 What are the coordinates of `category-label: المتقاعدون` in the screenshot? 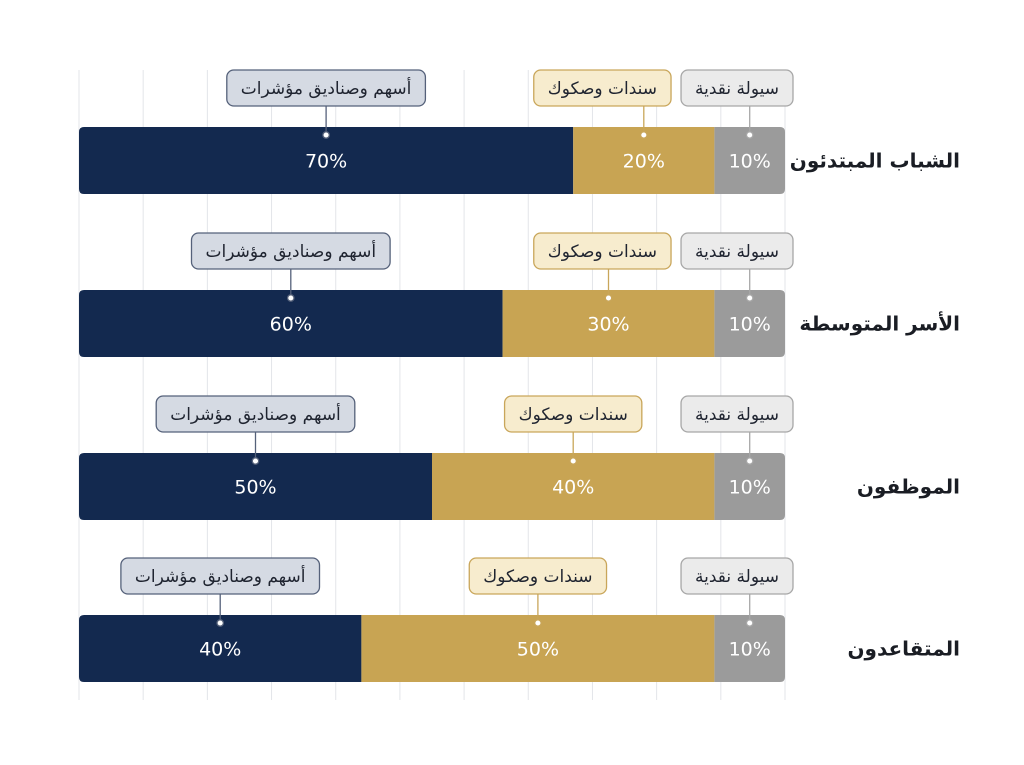 It's located at (903, 649).